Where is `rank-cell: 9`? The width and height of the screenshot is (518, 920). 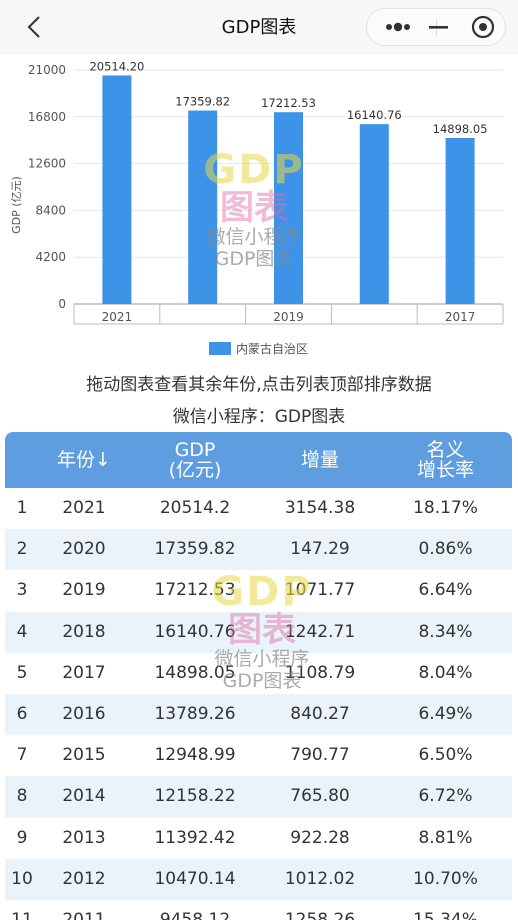 rank-cell: 9 is located at coordinates (22, 837).